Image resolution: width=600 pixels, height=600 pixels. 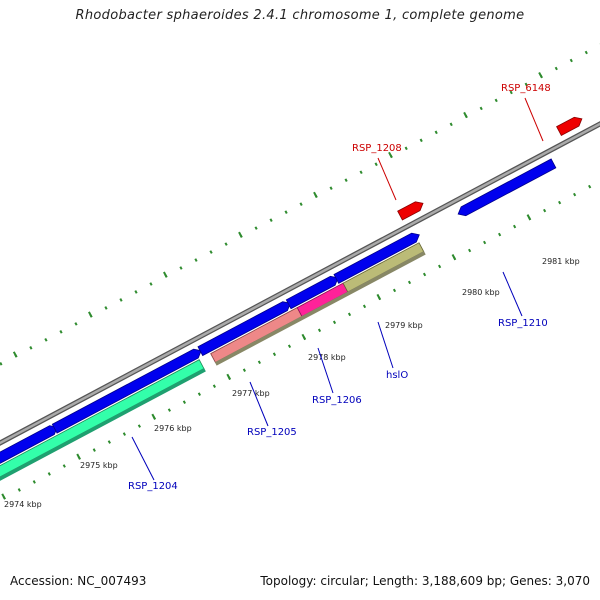 I want to click on gene-label-hslO: hslO, so click(x=397, y=375).